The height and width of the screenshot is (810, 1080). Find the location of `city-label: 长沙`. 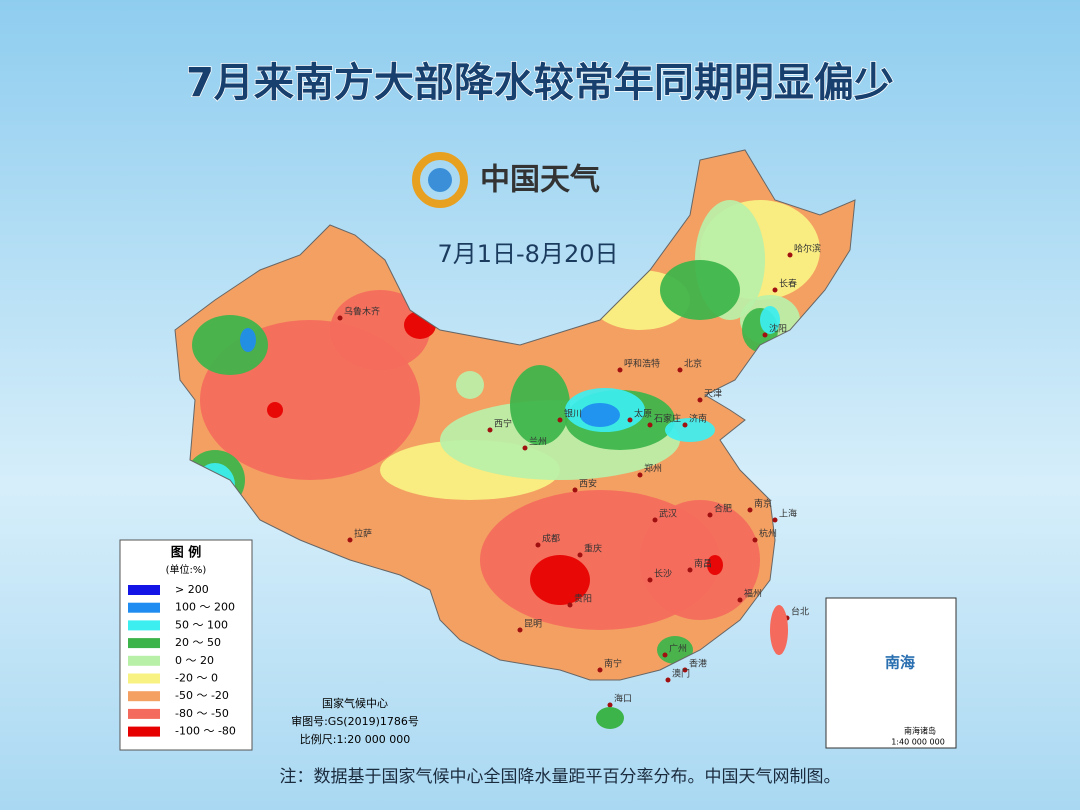

city-label: 长沙 is located at coordinates (663, 574).